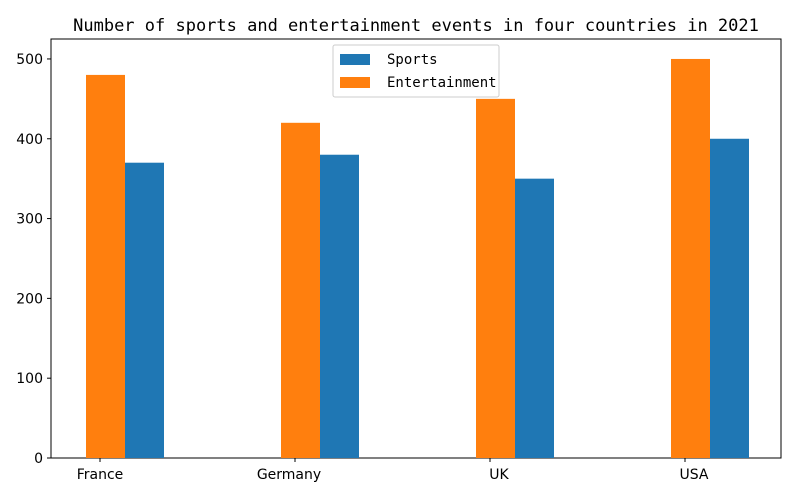 The image size is (800, 500). I want to click on bar-entertainment-germany, so click(300, 290).